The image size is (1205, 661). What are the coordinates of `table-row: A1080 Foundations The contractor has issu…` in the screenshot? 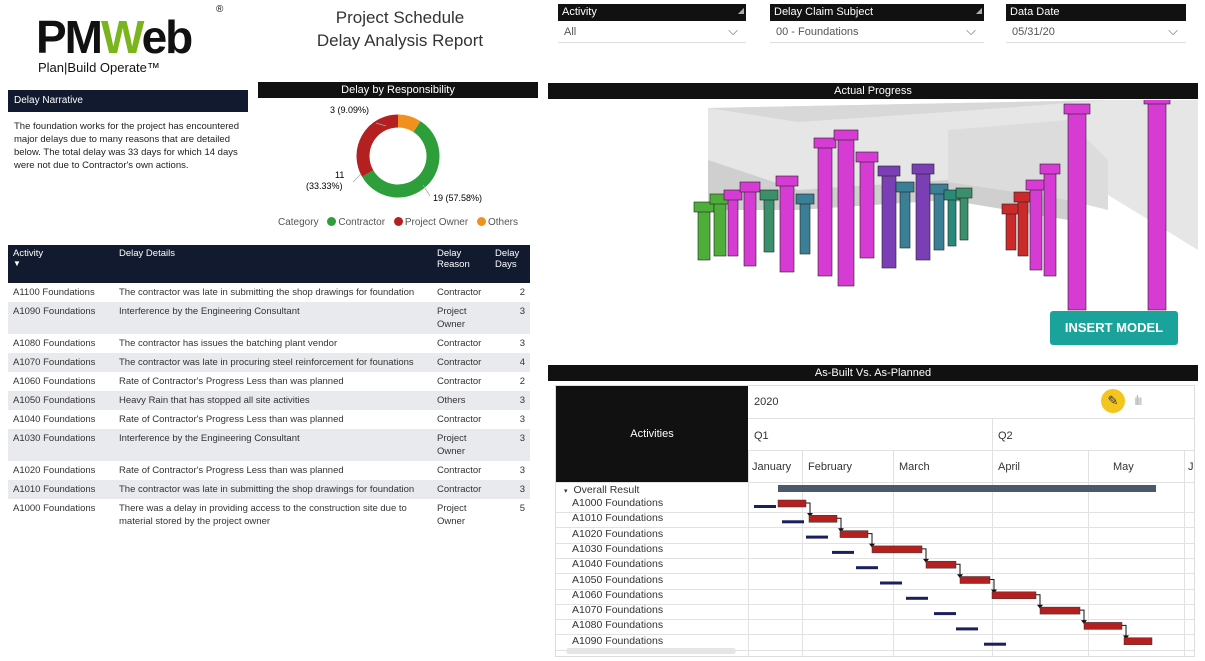 It's located at (269, 343).